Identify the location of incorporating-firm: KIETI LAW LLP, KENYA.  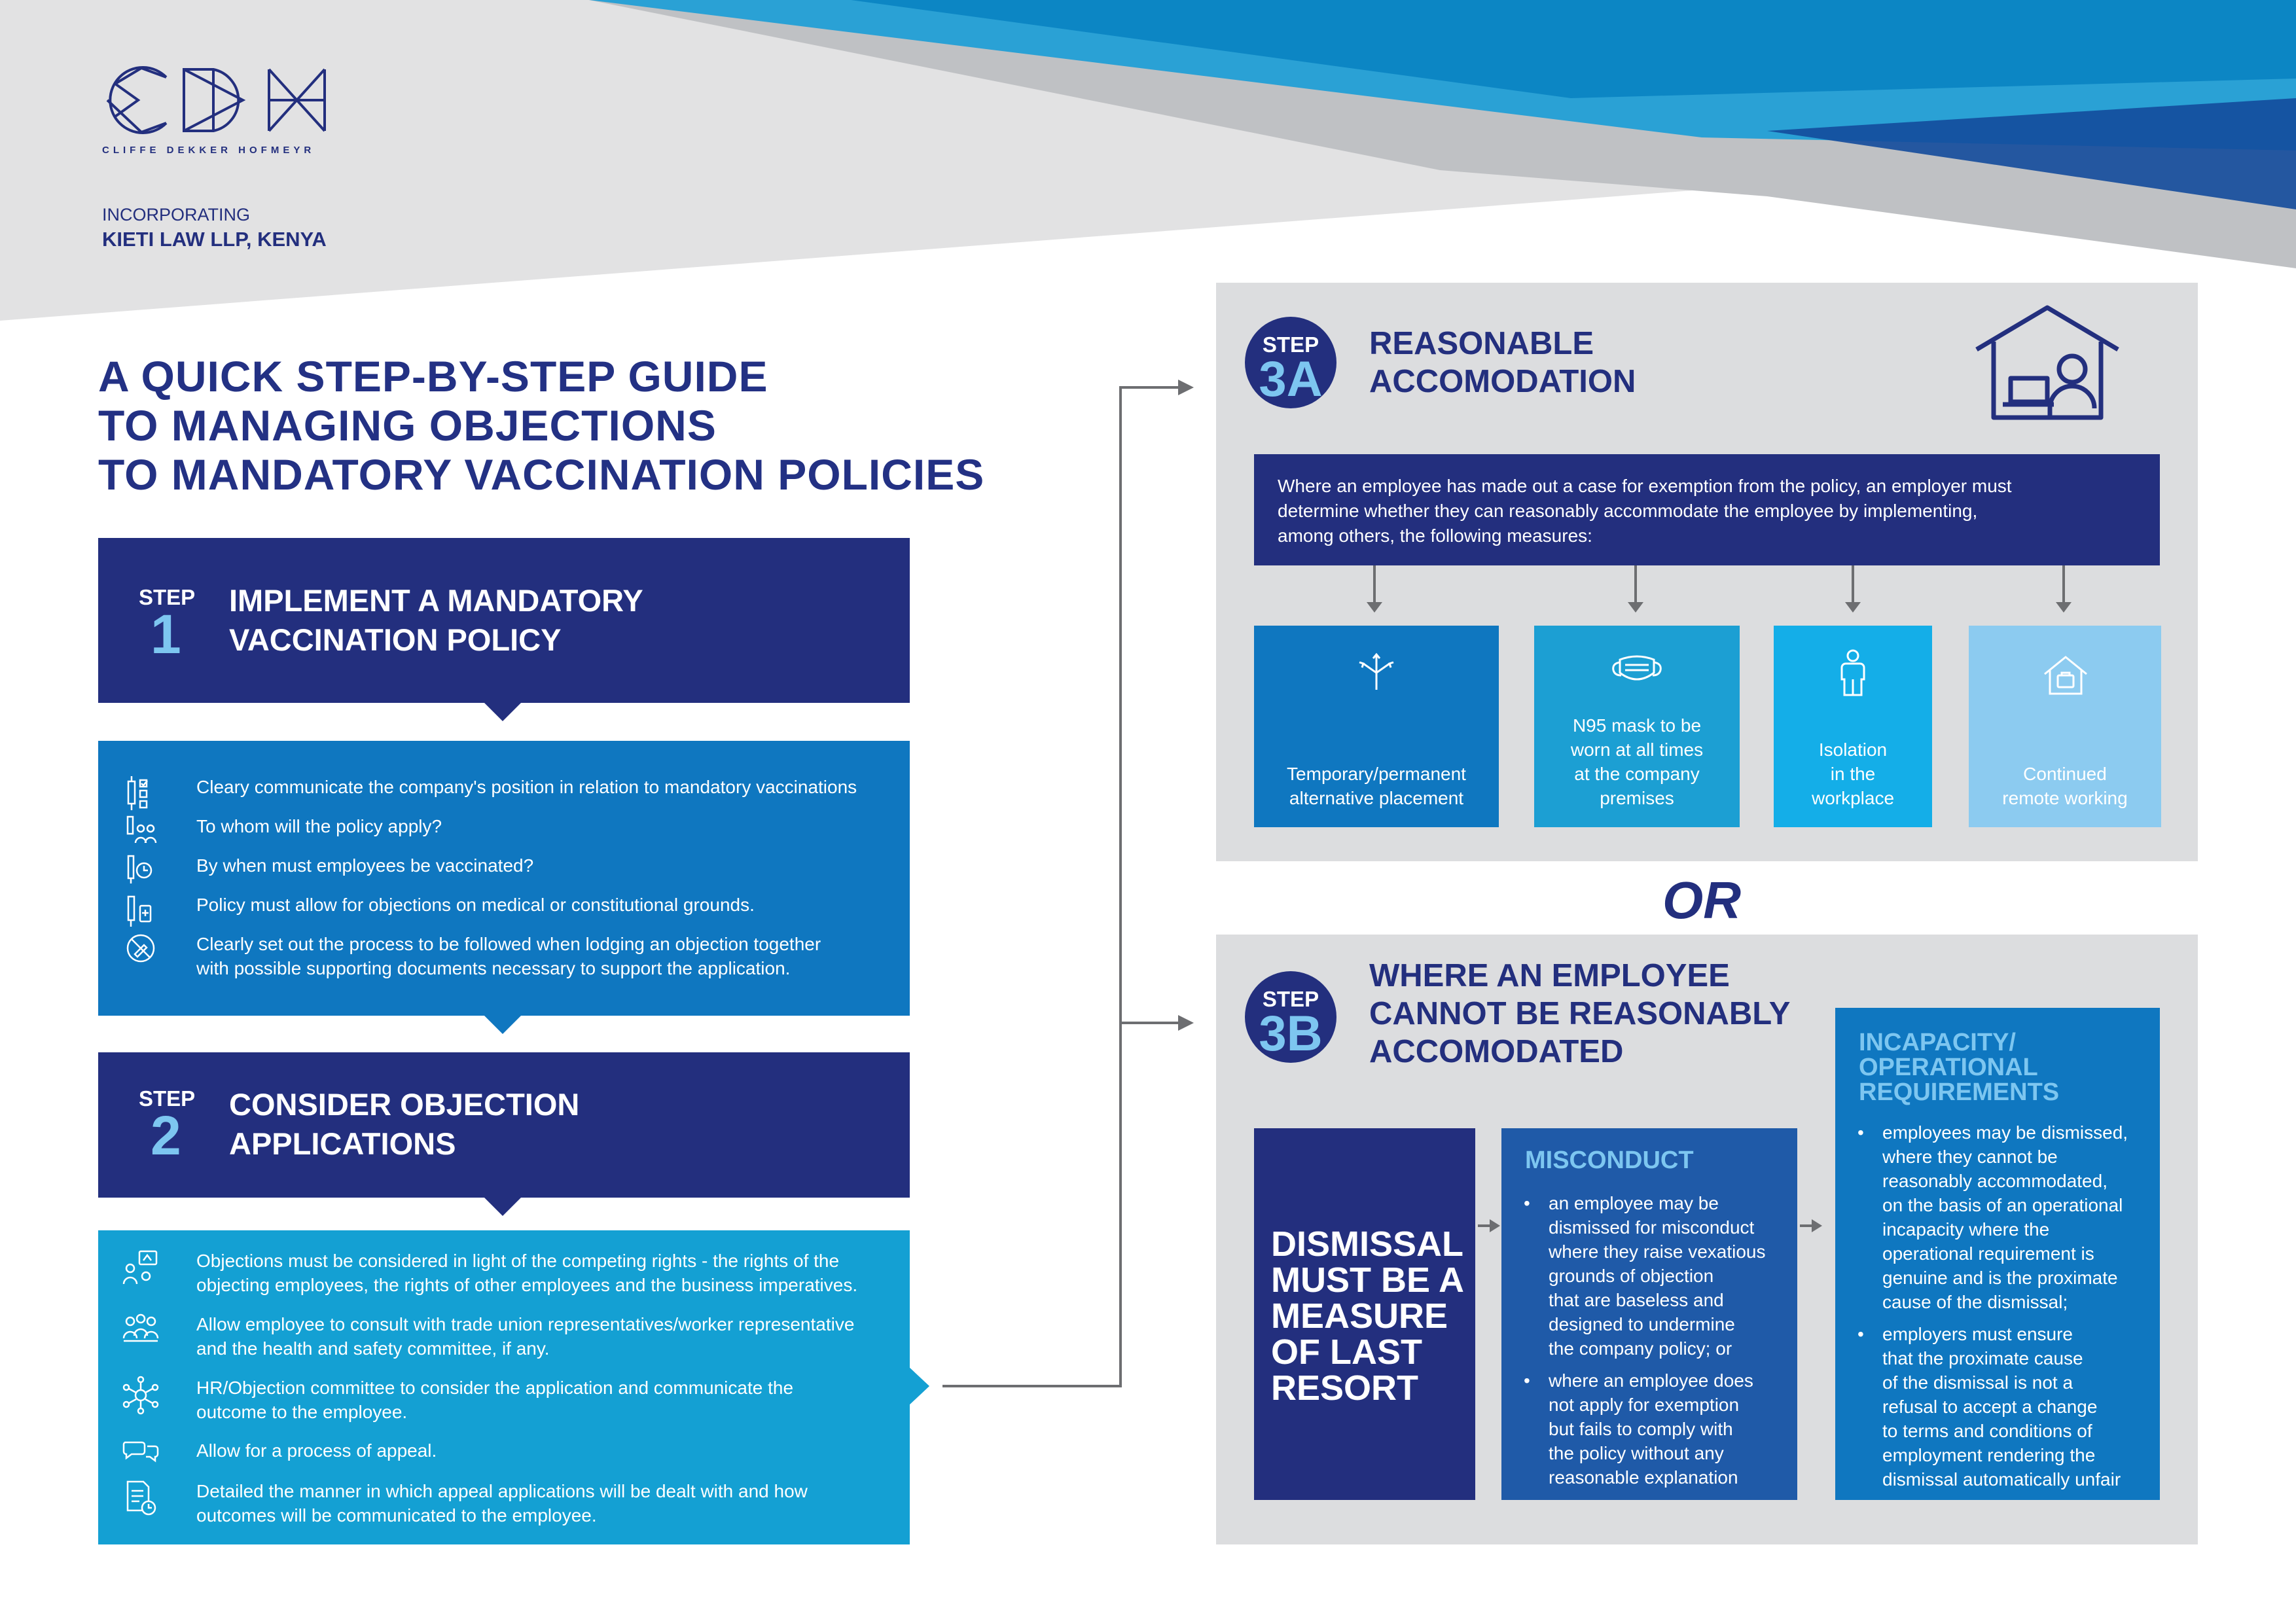
(214, 239).